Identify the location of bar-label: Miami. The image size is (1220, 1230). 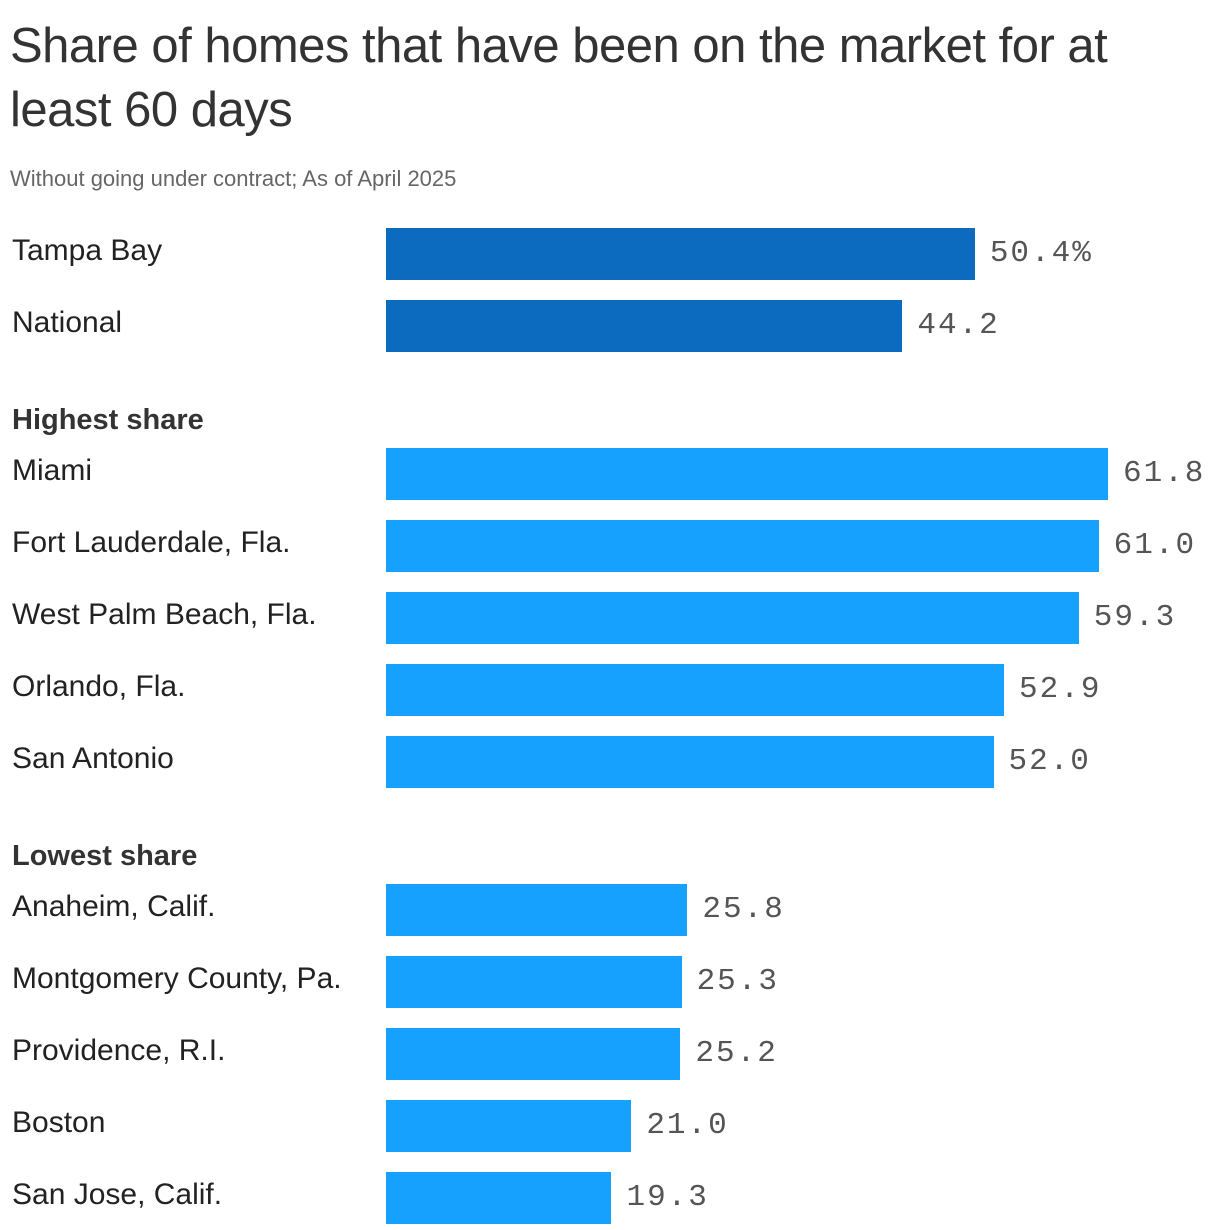
(52, 470).